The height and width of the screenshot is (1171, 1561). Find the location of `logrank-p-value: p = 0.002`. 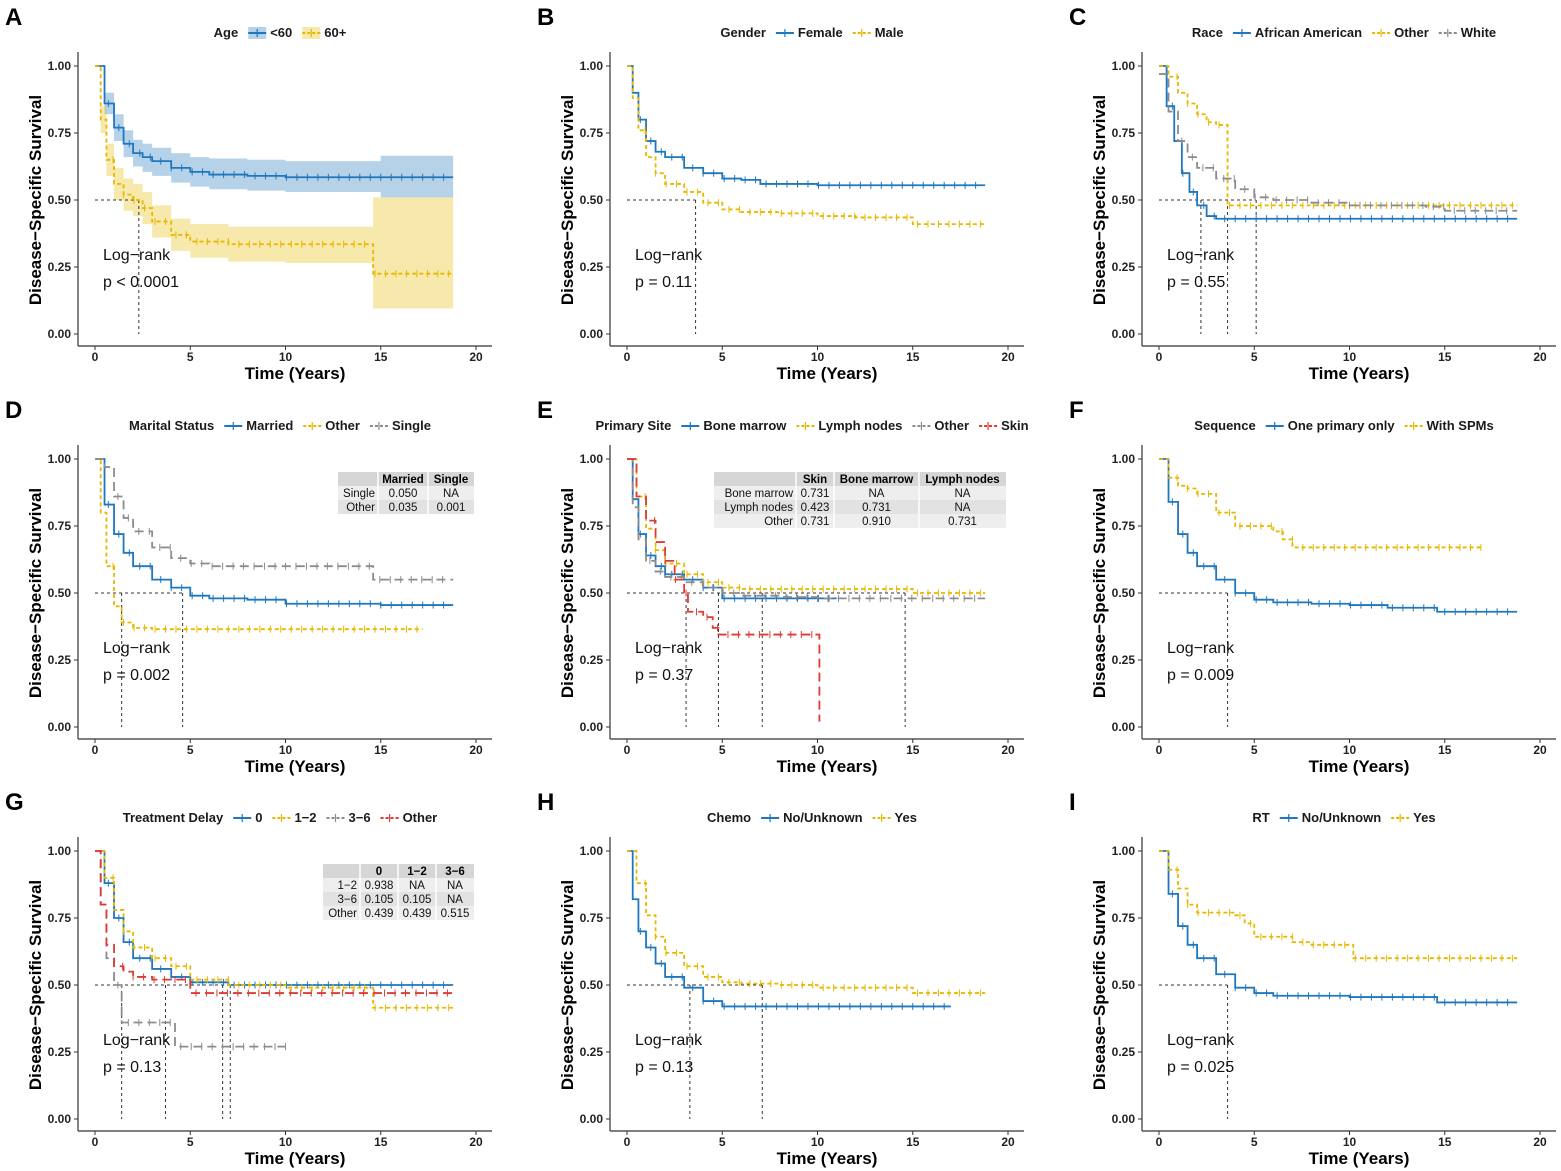

logrank-p-value: p = 0.002 is located at coordinates (136, 675).